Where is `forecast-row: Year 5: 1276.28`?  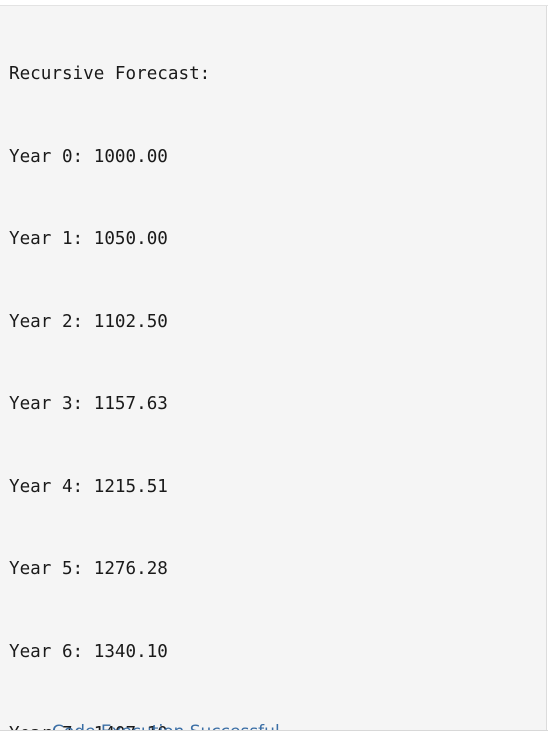 forecast-row: Year 5: 1276.28 is located at coordinates (88, 569).